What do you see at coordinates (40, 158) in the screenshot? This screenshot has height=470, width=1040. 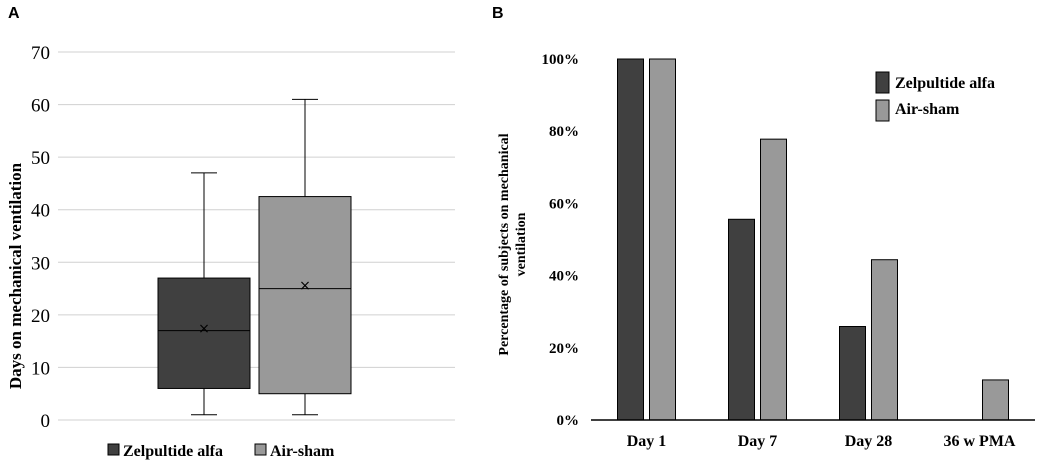 I see `y-tick-label: 50` at bounding box center [40, 158].